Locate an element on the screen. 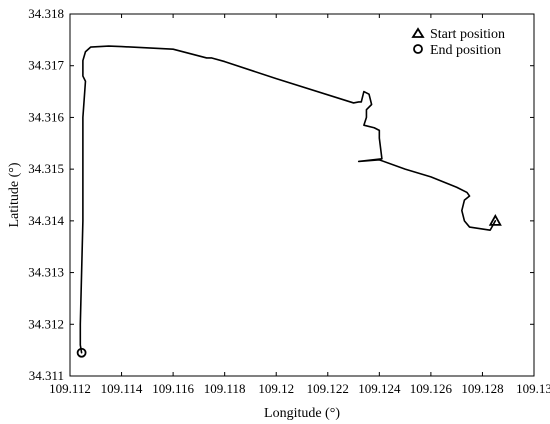 The image size is (550, 424). y-tick-label: 34.314 is located at coordinates (46, 220).